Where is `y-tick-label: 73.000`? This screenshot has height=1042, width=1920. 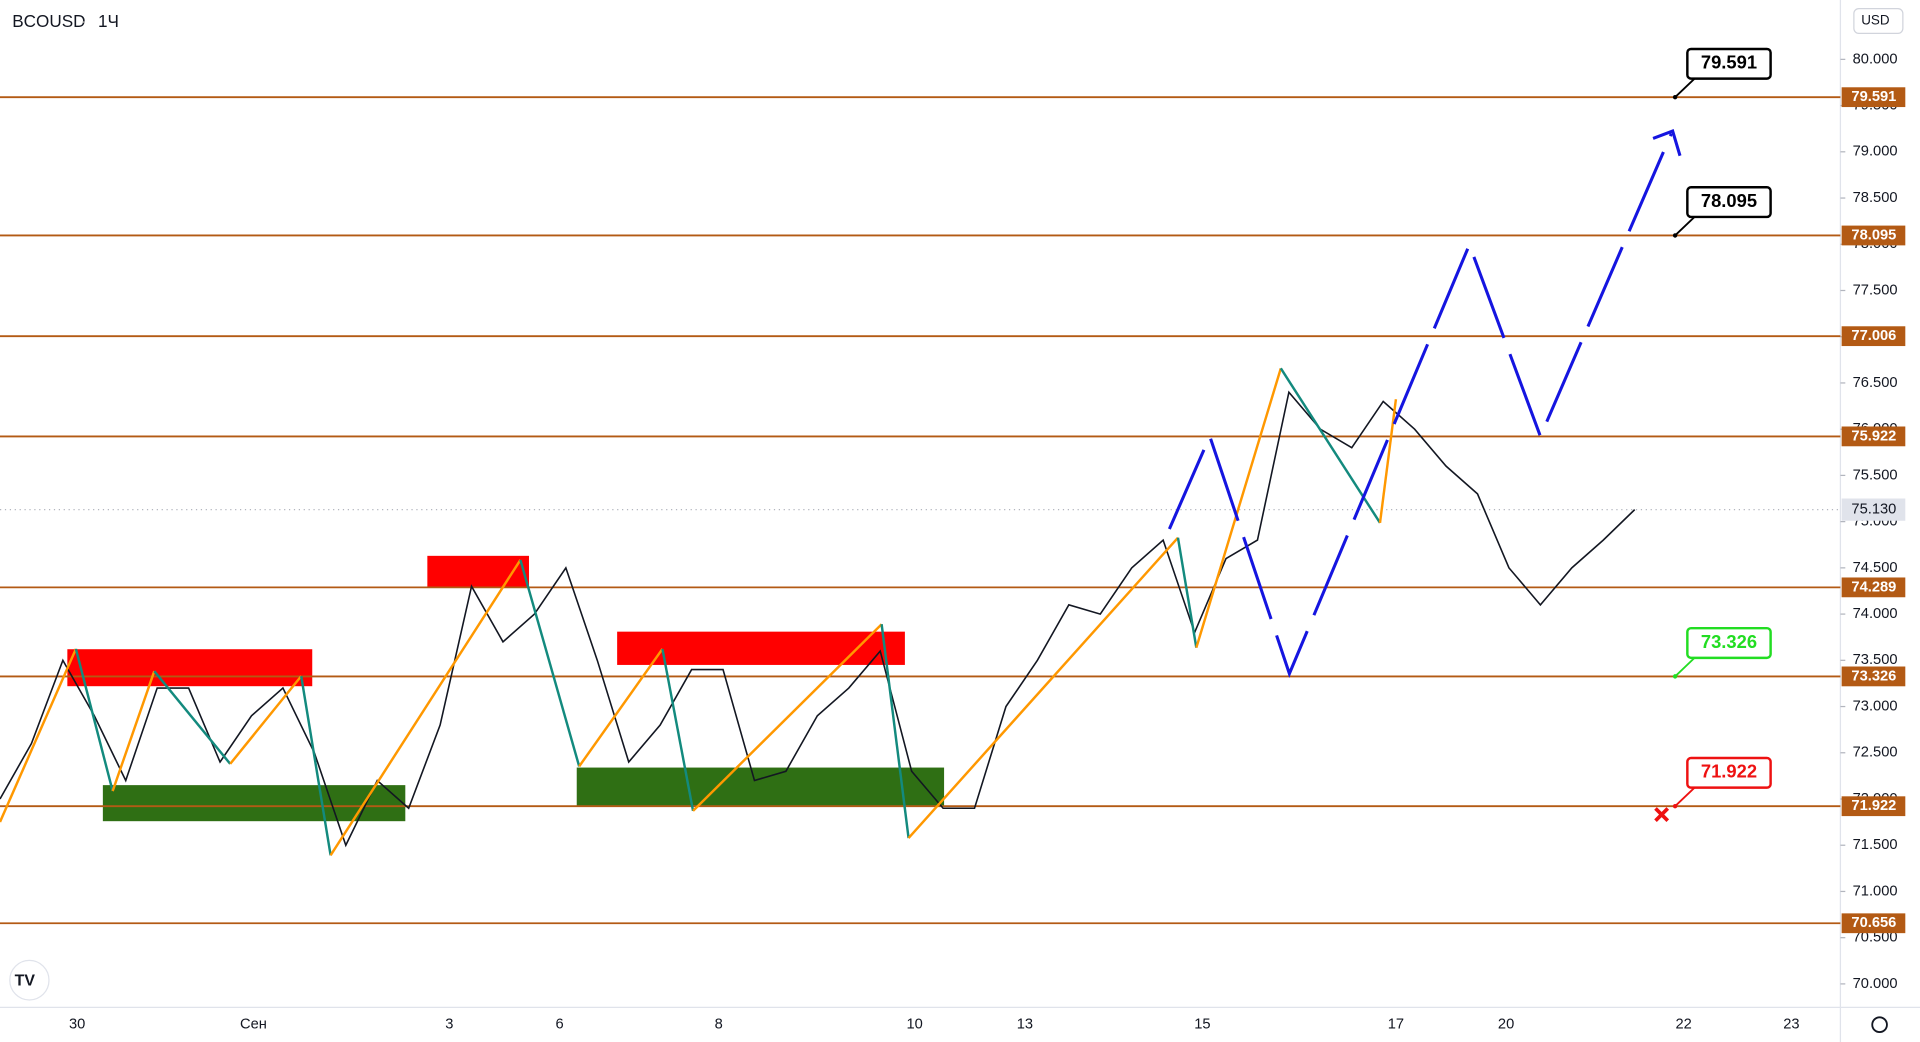 y-tick-label: 73.000 is located at coordinates (1875, 706).